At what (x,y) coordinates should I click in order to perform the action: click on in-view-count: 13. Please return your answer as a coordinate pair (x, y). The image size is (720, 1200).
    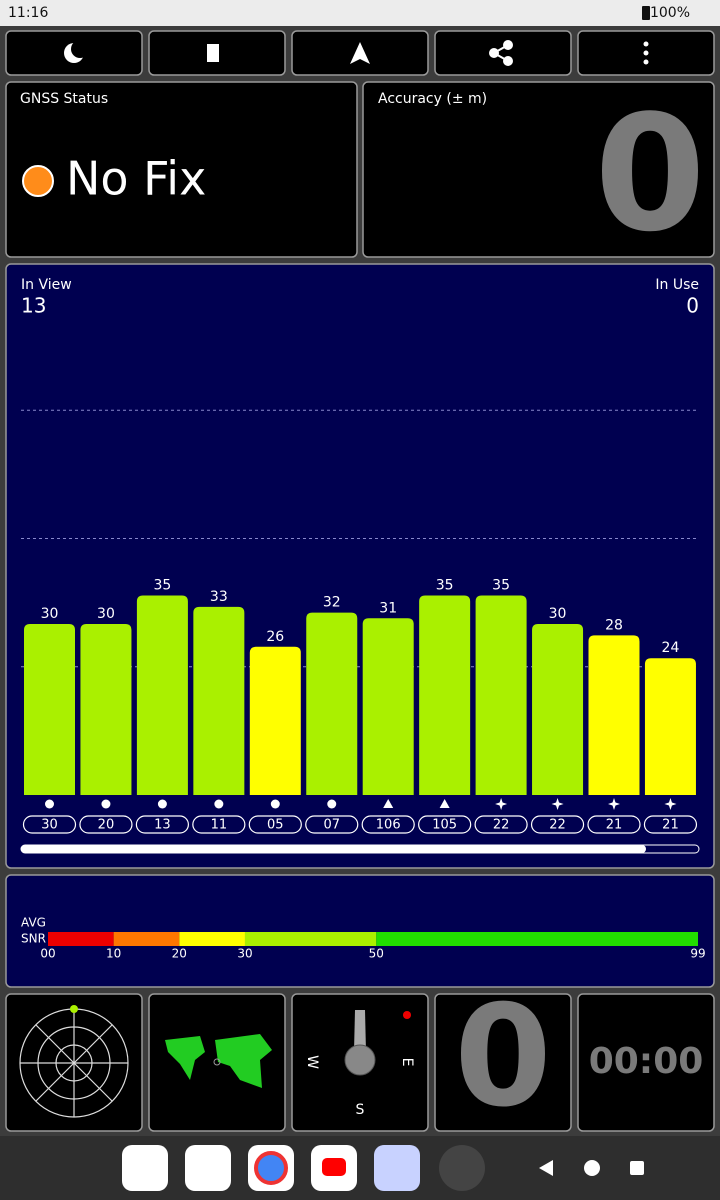
    Looking at the image, I should click on (33, 306).